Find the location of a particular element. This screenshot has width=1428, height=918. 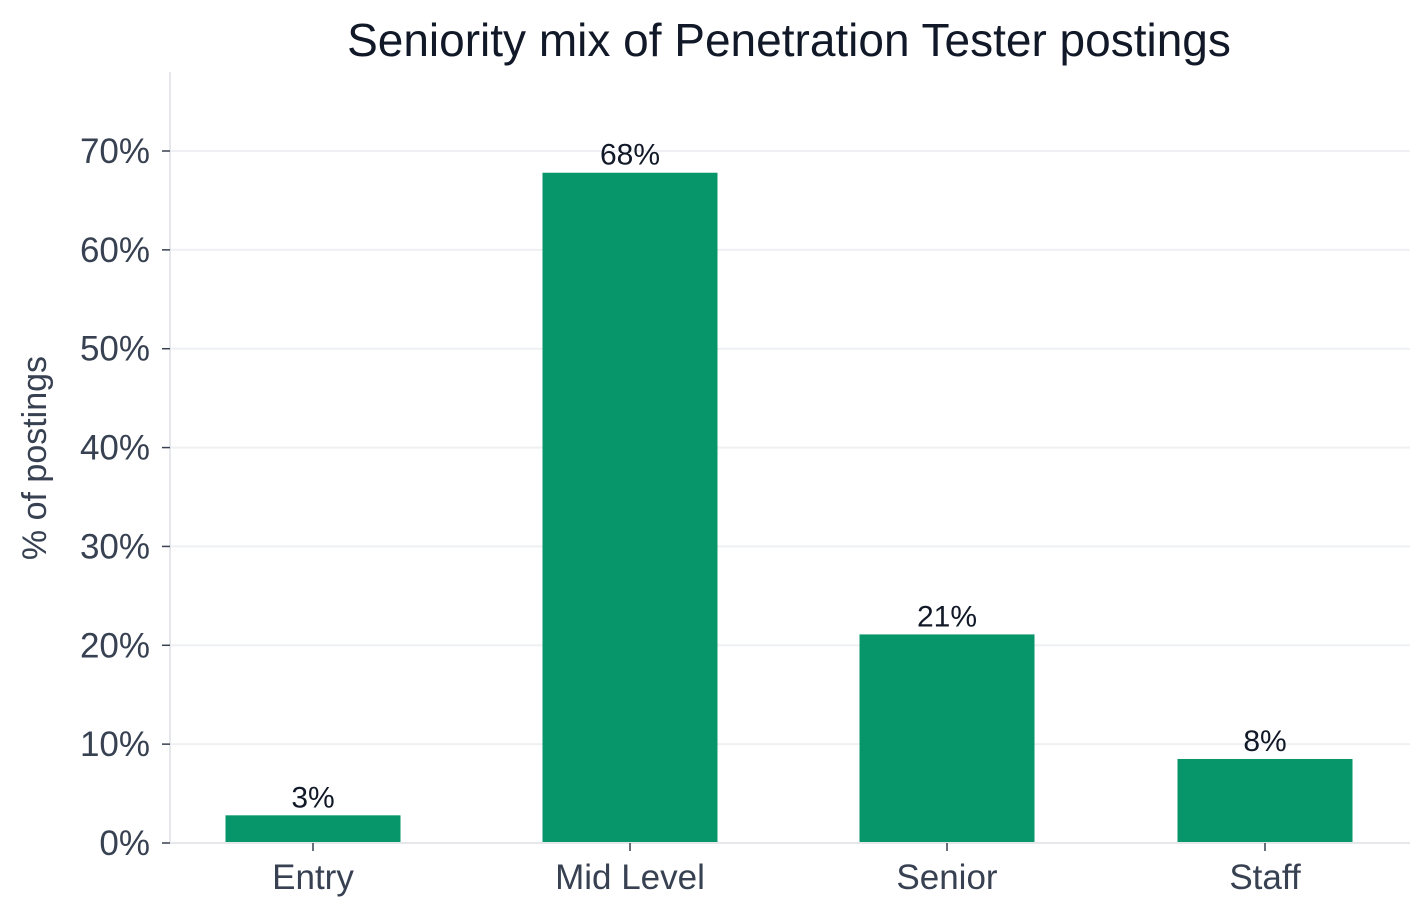

y-axis-label: % of postings is located at coordinates (35, 458).